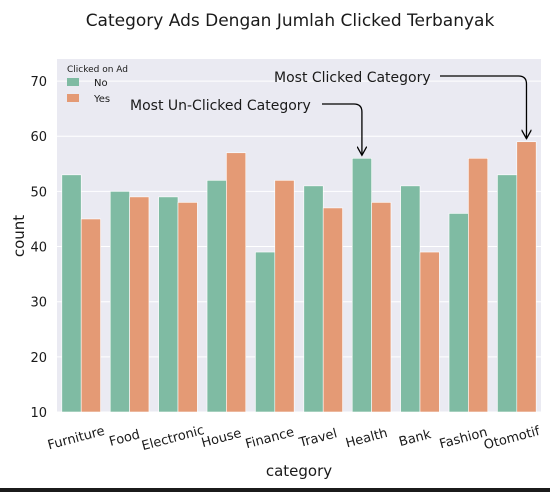 This screenshot has width=550, height=492. What do you see at coordinates (19, 236) in the screenshot?
I see `y-axis-label: count` at bounding box center [19, 236].